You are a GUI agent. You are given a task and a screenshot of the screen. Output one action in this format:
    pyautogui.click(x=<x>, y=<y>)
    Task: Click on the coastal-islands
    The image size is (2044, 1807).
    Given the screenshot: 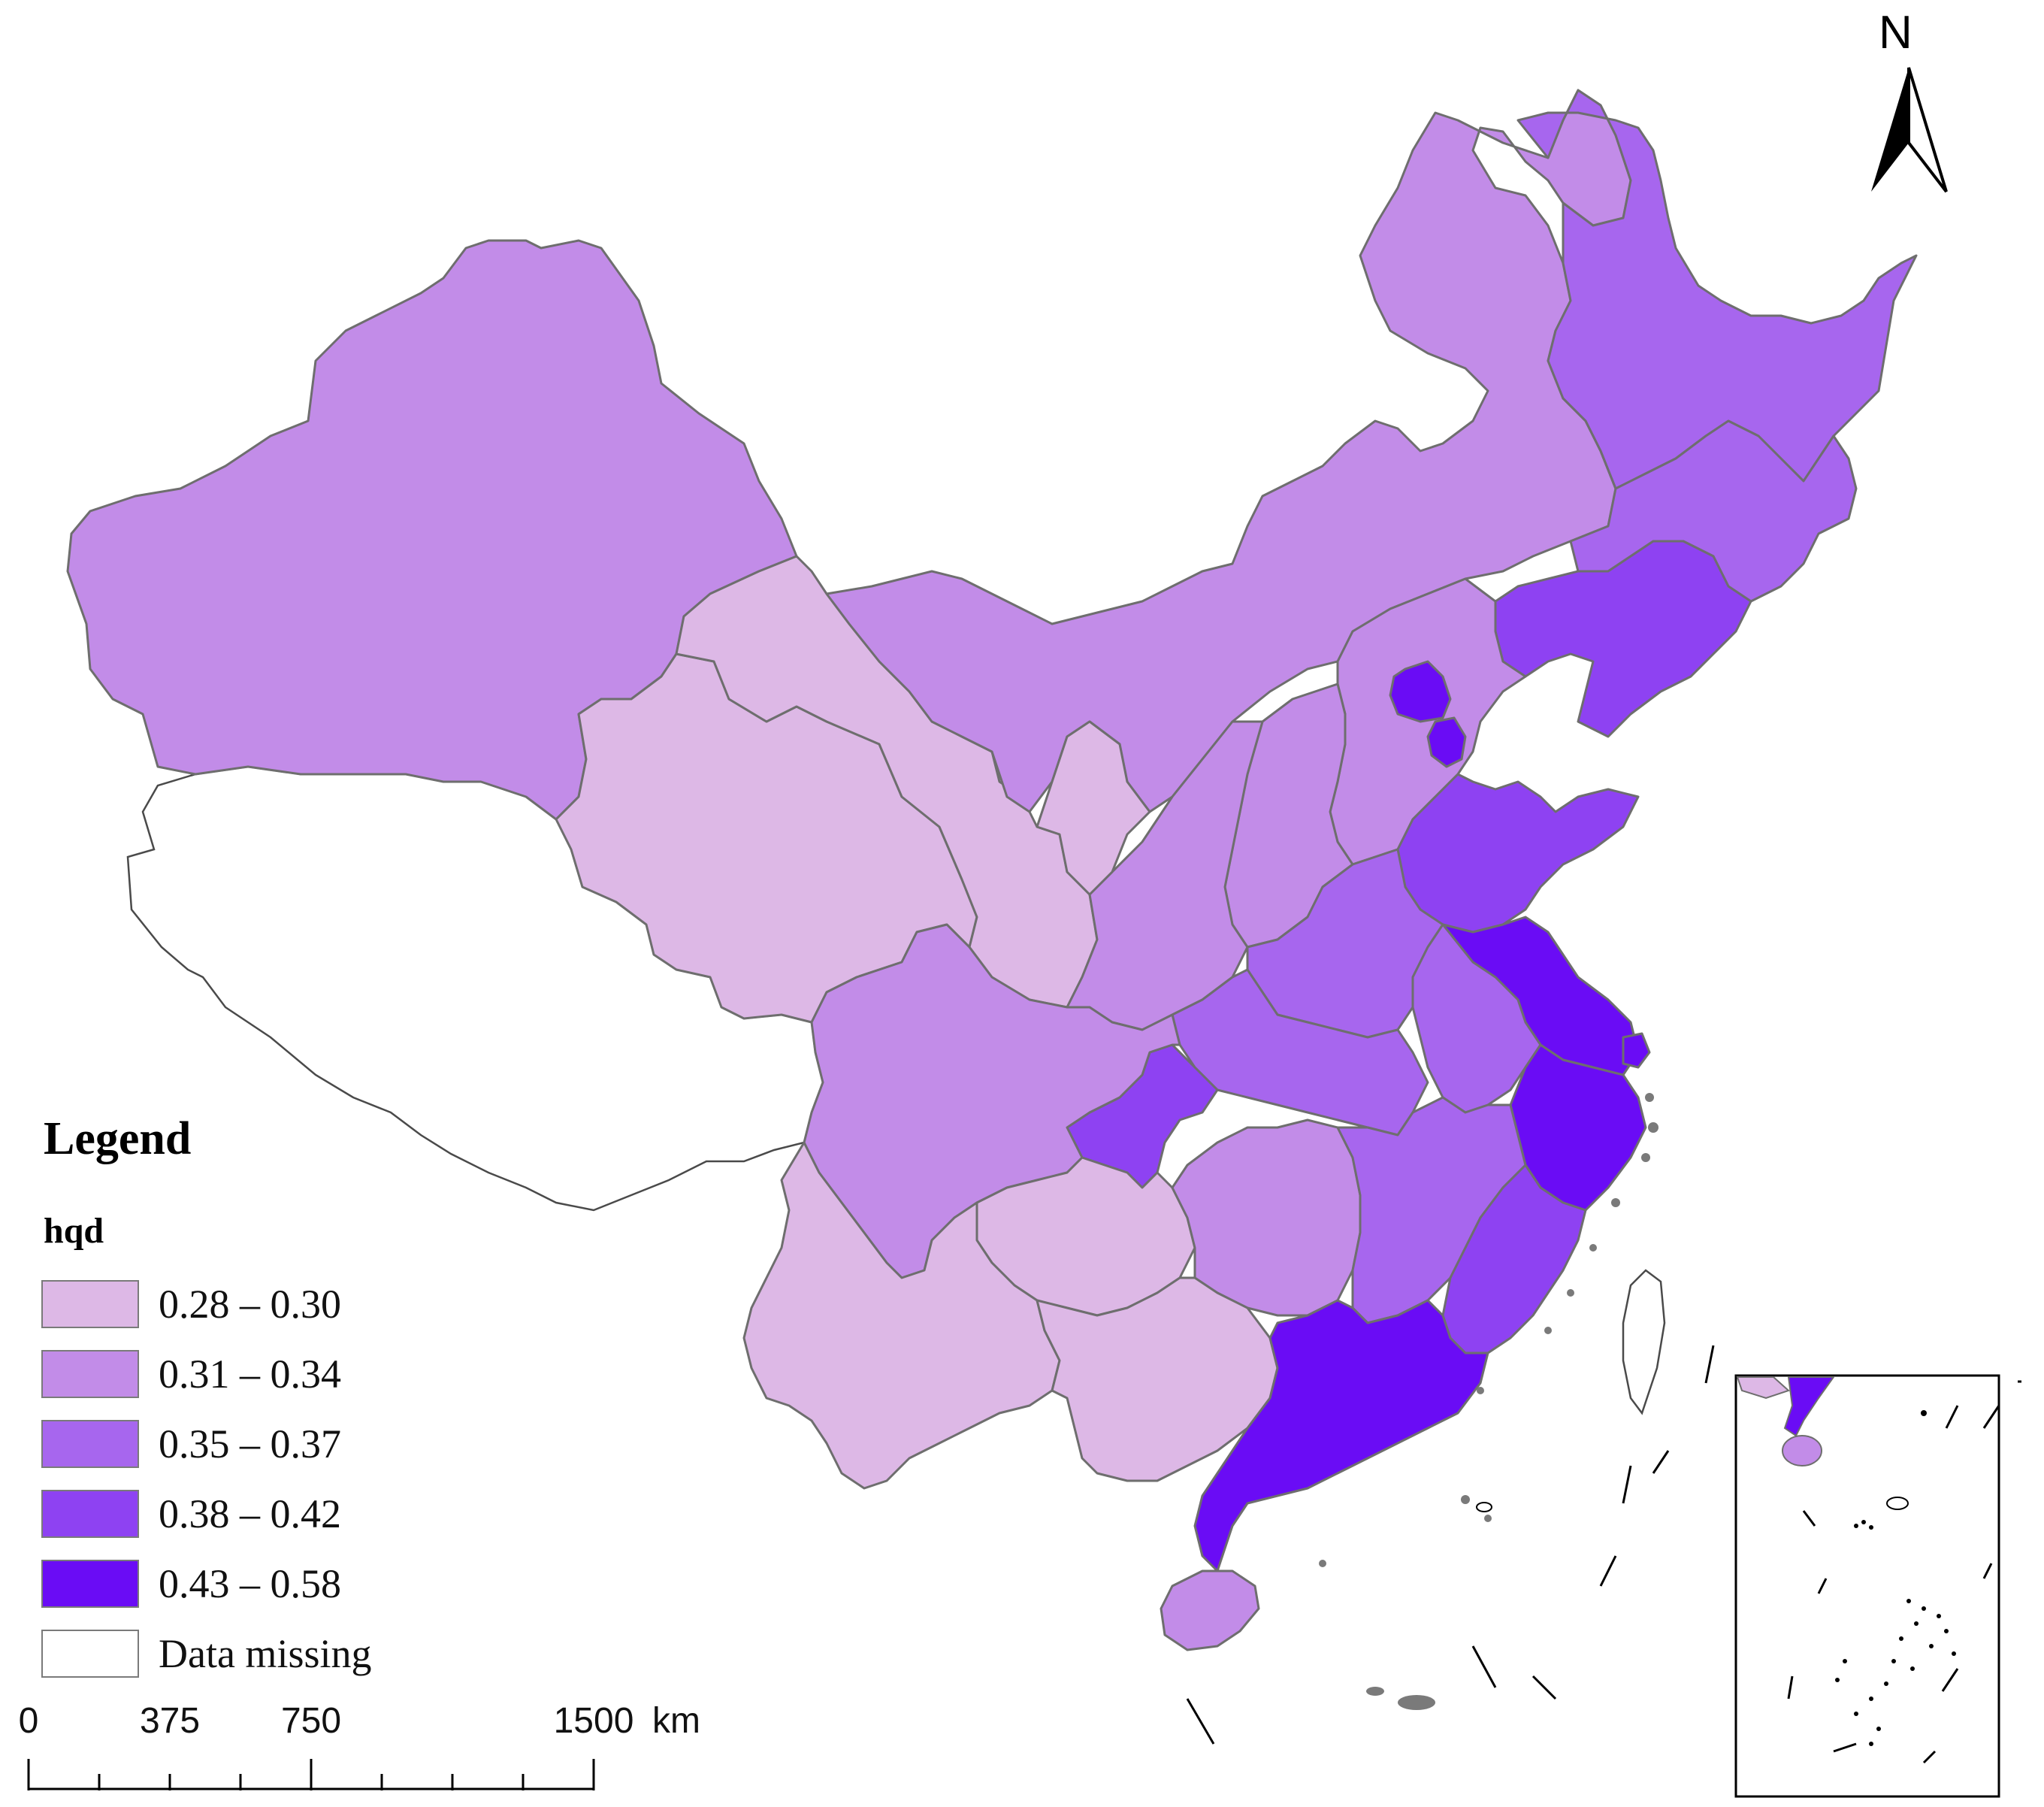 What is the action you would take?
    pyautogui.click(x=1488, y=1401)
    